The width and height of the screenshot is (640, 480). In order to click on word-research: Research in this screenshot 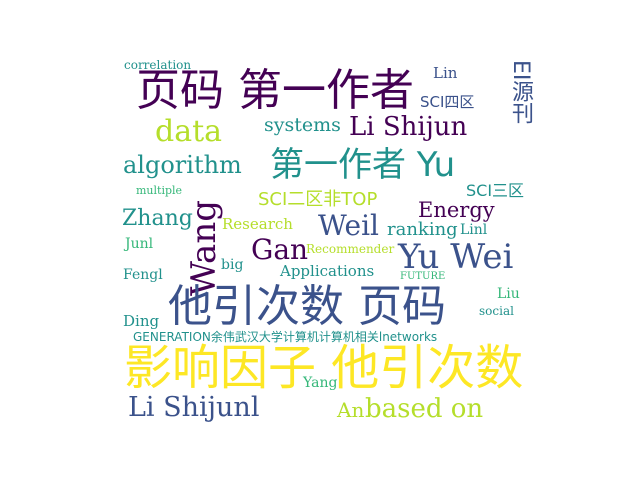, I will do `click(257, 224)`.